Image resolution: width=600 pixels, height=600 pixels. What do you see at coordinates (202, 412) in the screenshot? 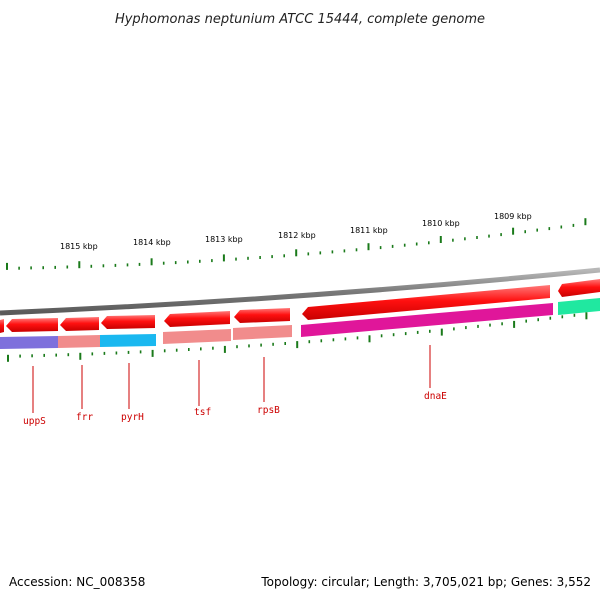
I see `gene-label-tsf: tsf` at bounding box center [202, 412].